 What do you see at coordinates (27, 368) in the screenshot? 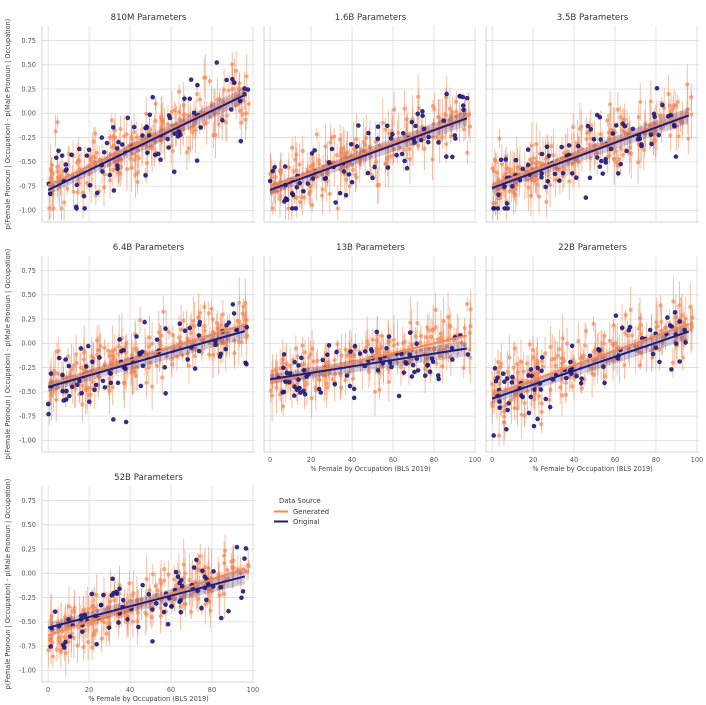
I see `y-tick-label: -0.25` at bounding box center [27, 368].